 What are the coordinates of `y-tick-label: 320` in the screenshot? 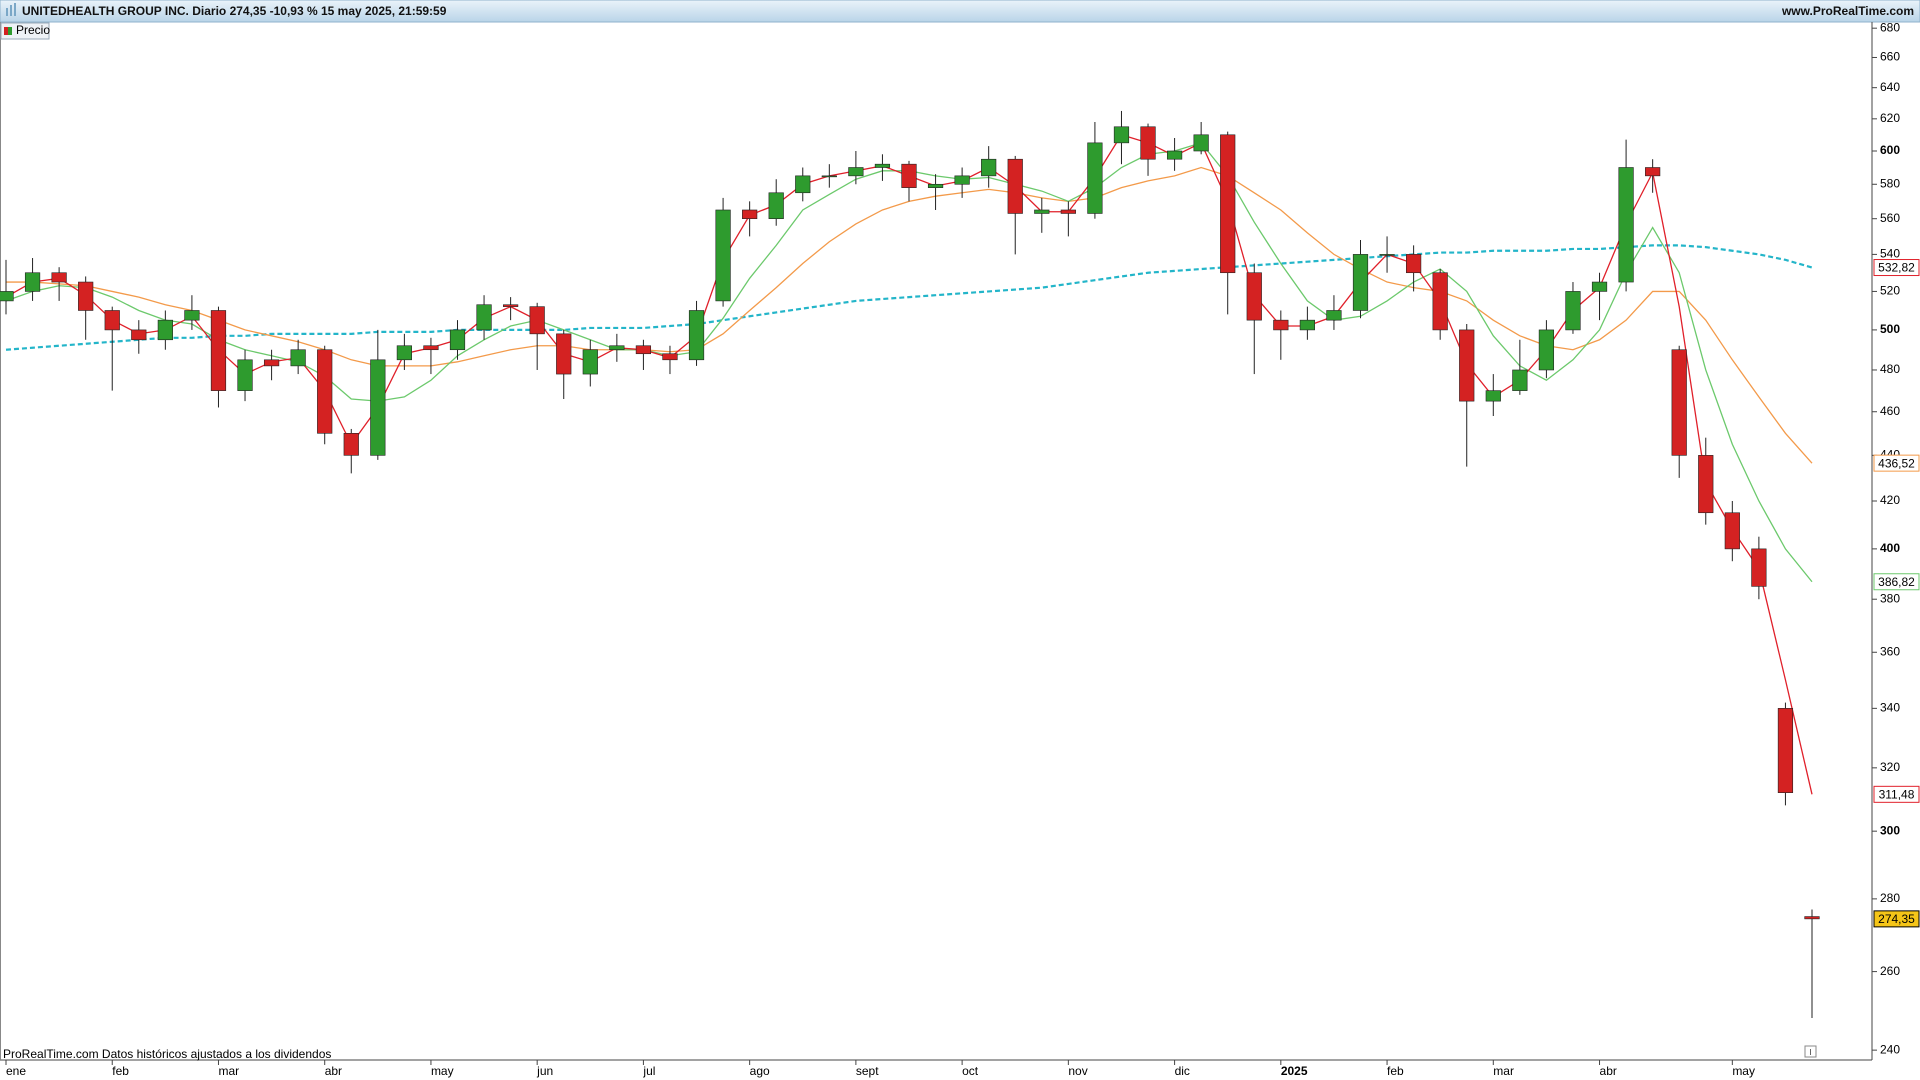 It's located at (1890, 767).